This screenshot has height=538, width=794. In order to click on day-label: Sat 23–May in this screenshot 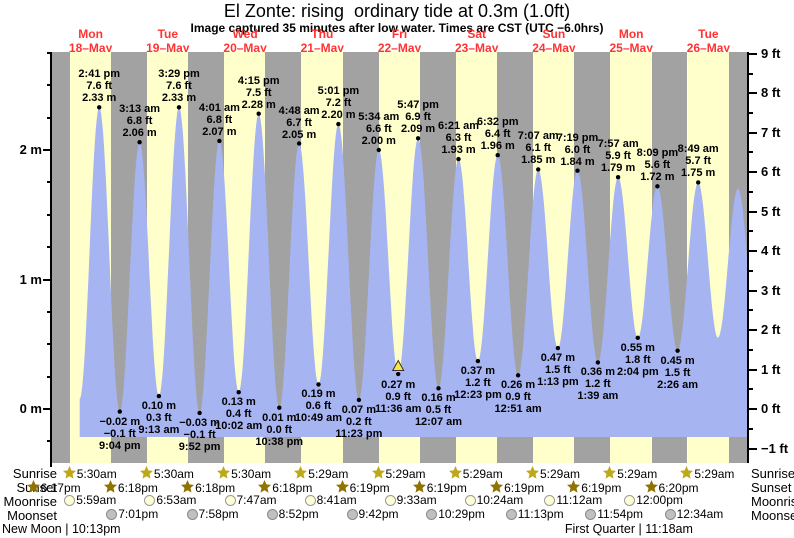, I will do `click(477, 41)`.